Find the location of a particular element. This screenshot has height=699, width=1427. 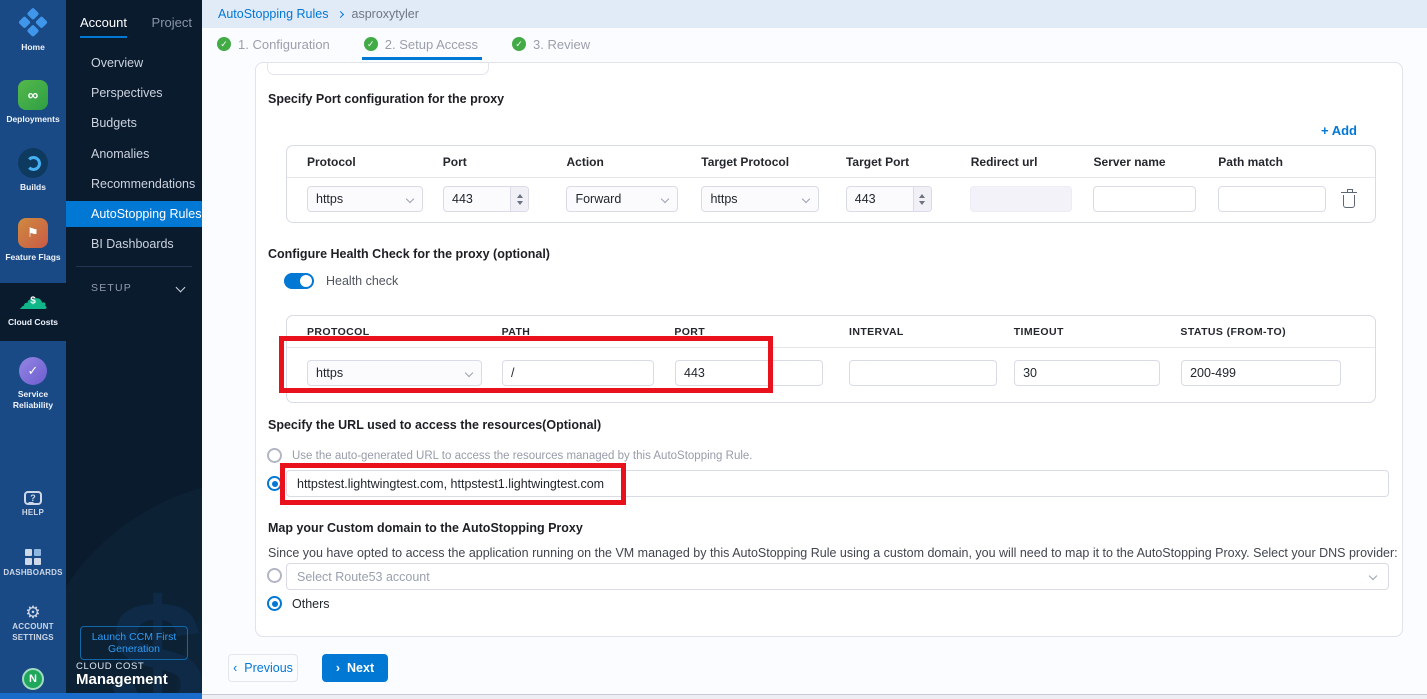

col-interval: INTERVAL is located at coordinates (876, 332).